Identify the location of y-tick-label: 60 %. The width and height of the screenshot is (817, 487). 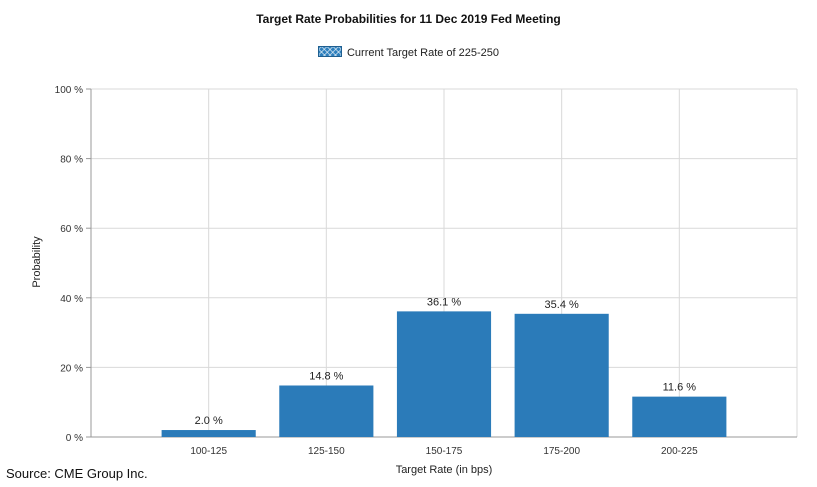
(71, 229).